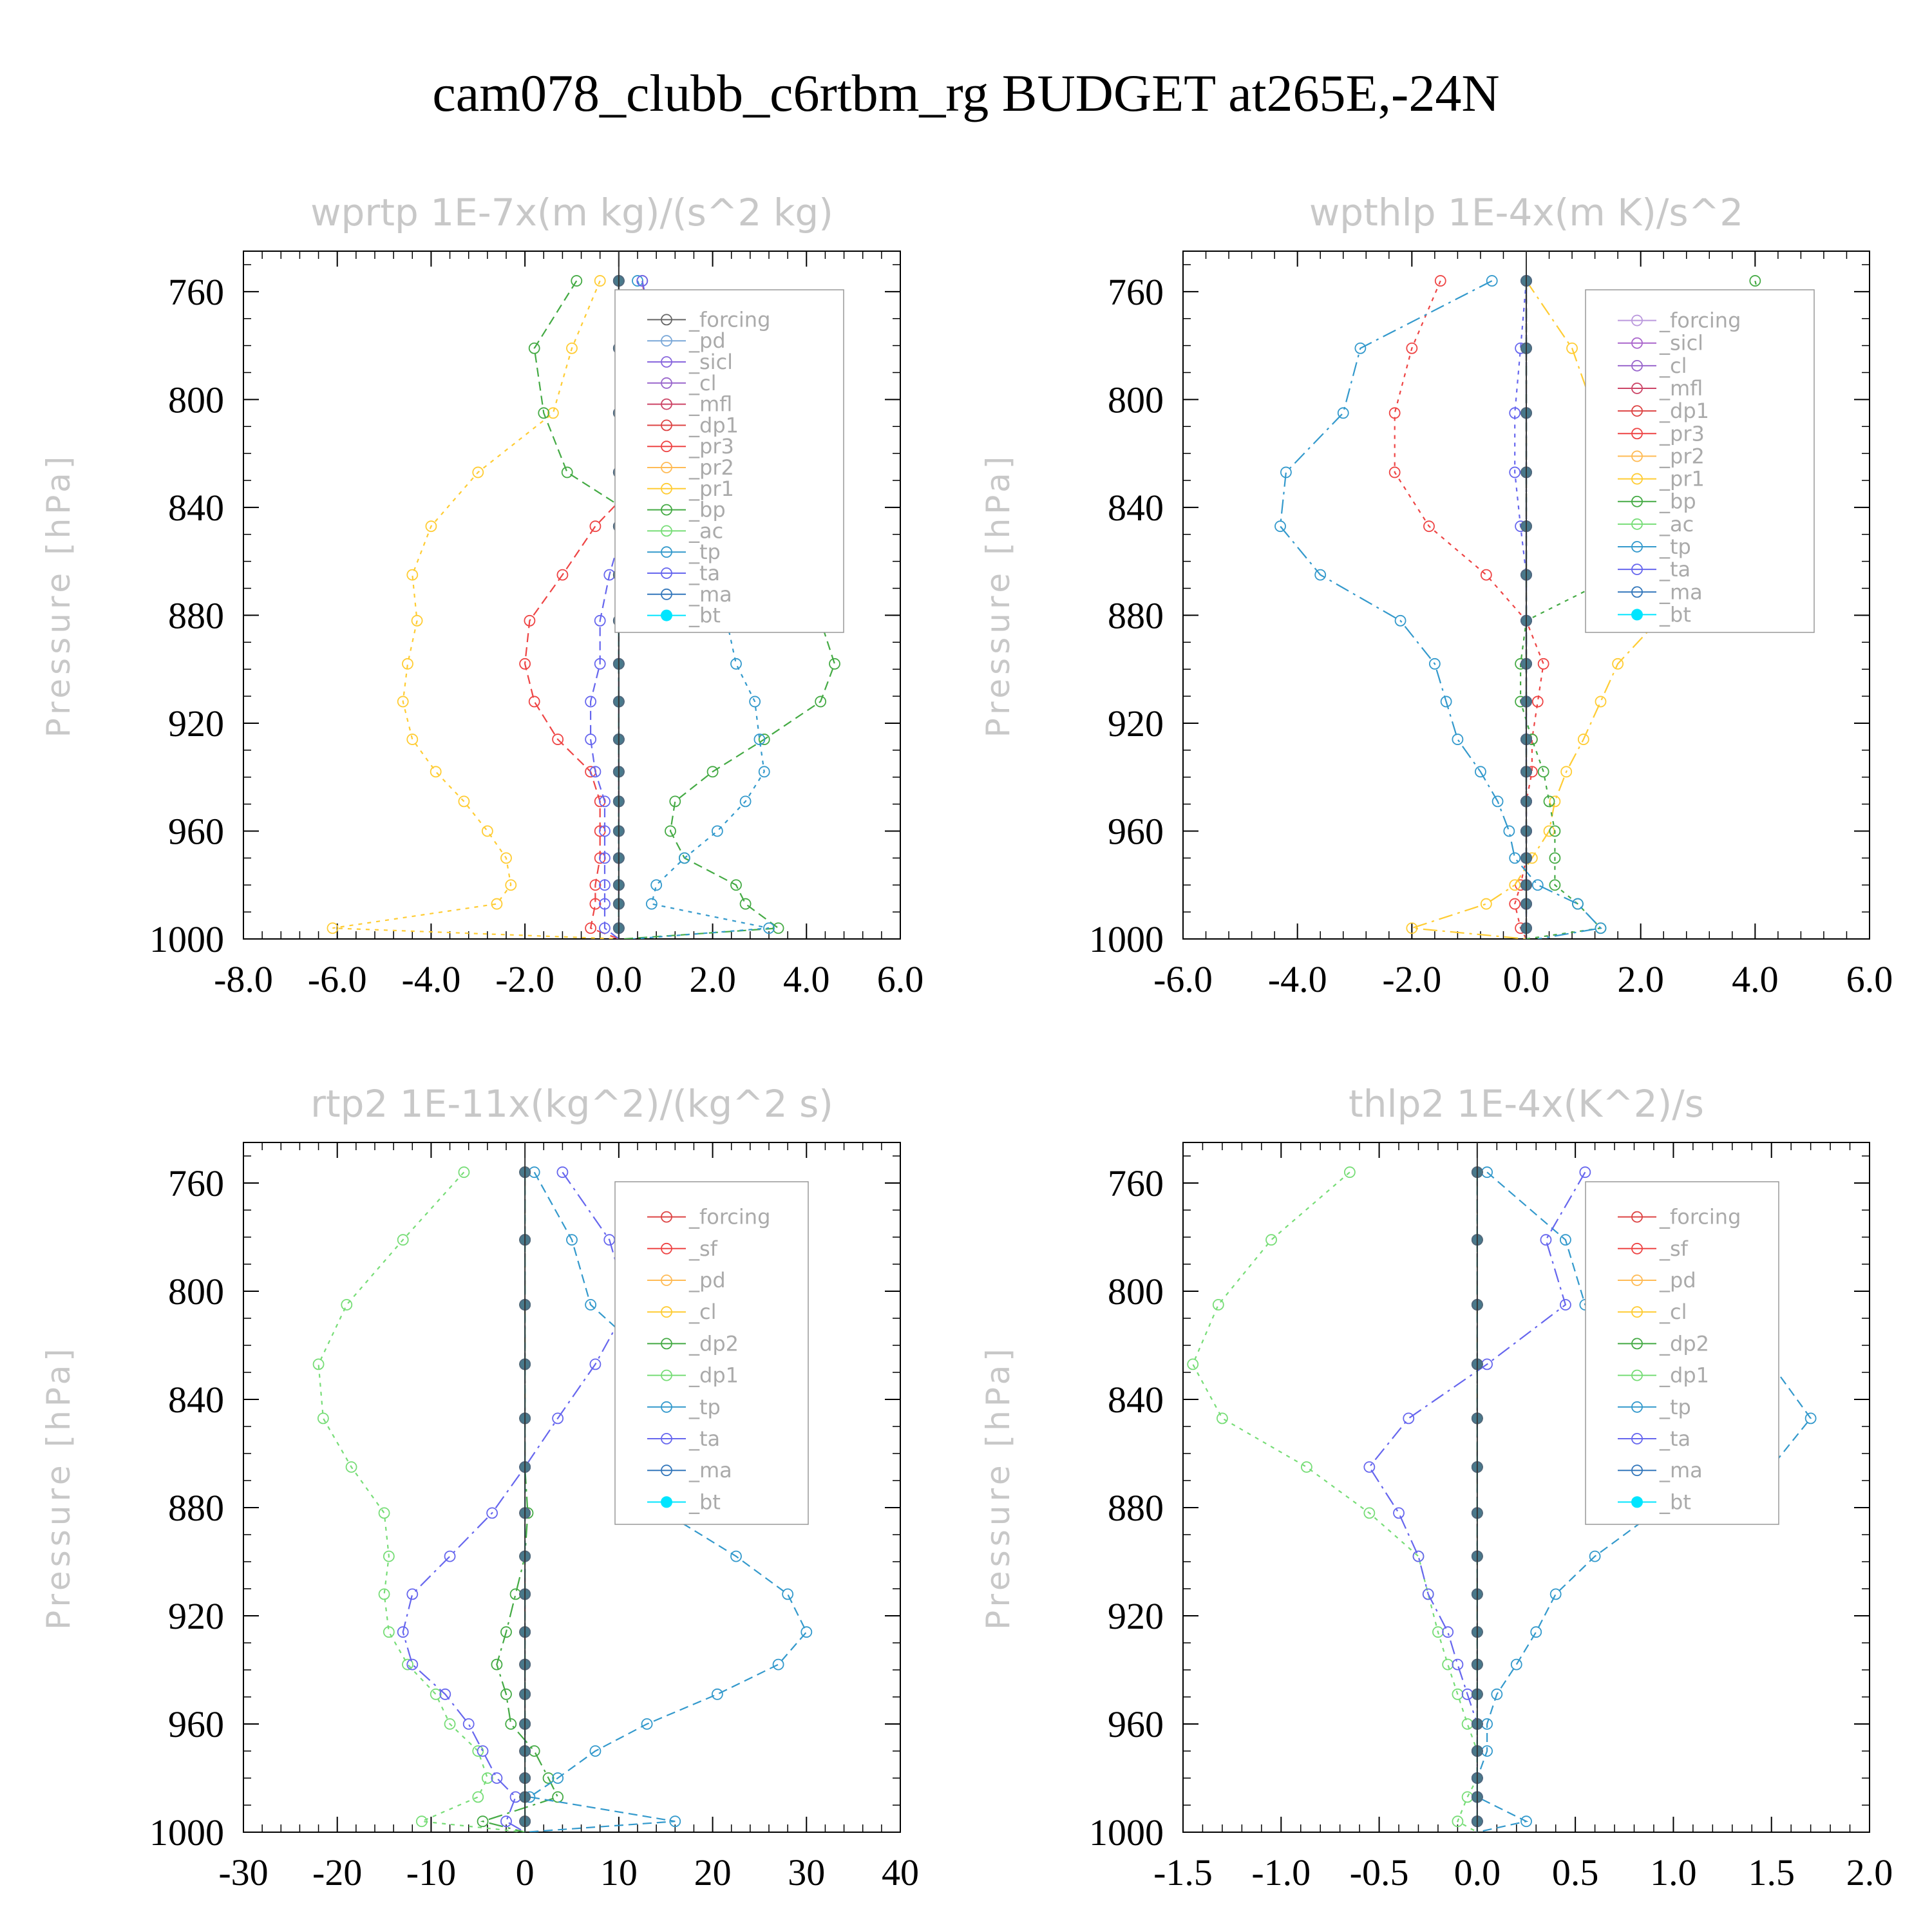  What do you see at coordinates (729, 319) in the screenshot?
I see `legend-label: _forcing` at bounding box center [729, 319].